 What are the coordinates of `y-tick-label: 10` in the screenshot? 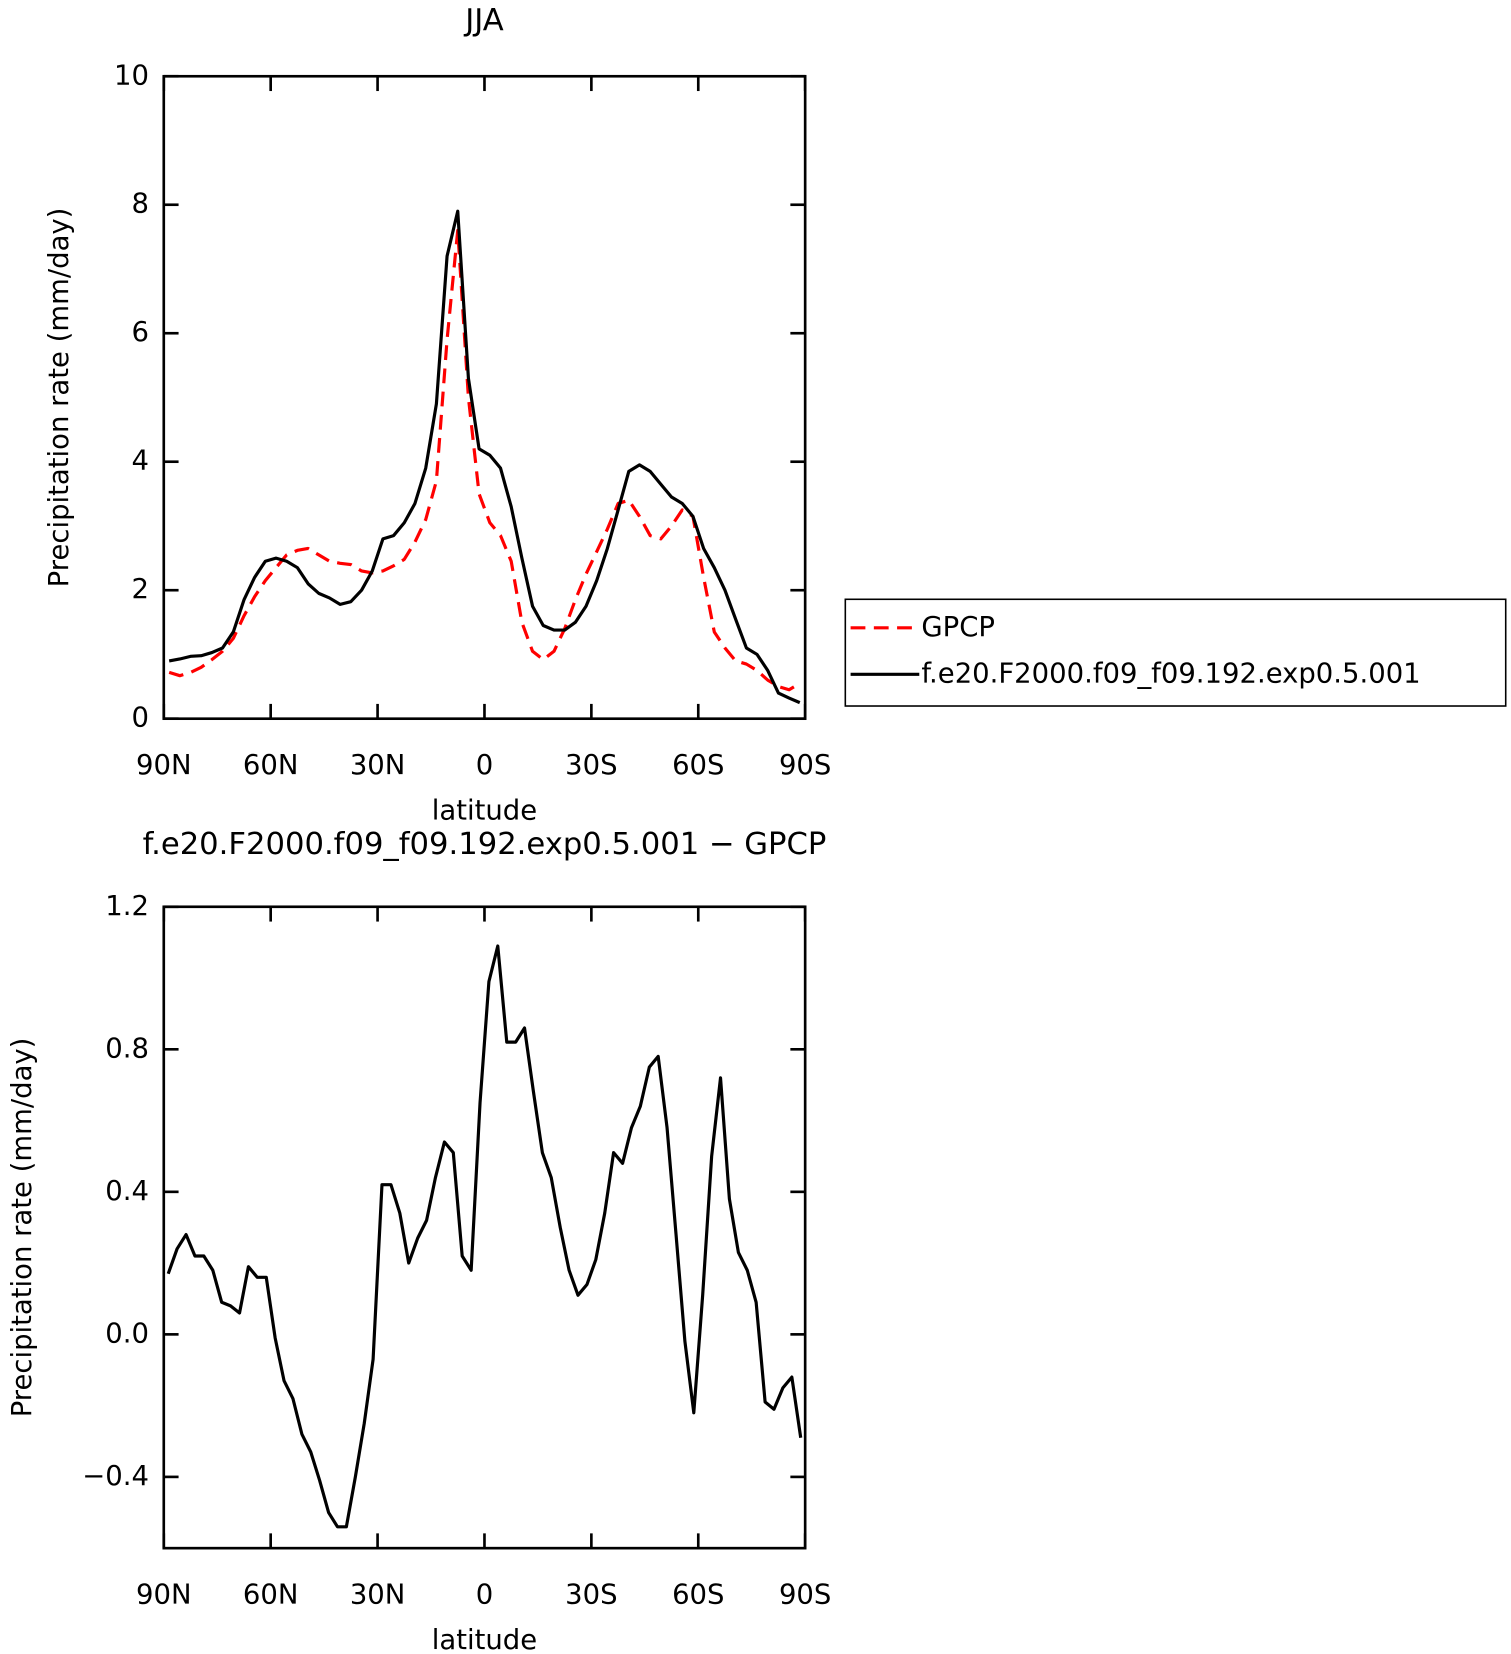 It's located at (131, 75).